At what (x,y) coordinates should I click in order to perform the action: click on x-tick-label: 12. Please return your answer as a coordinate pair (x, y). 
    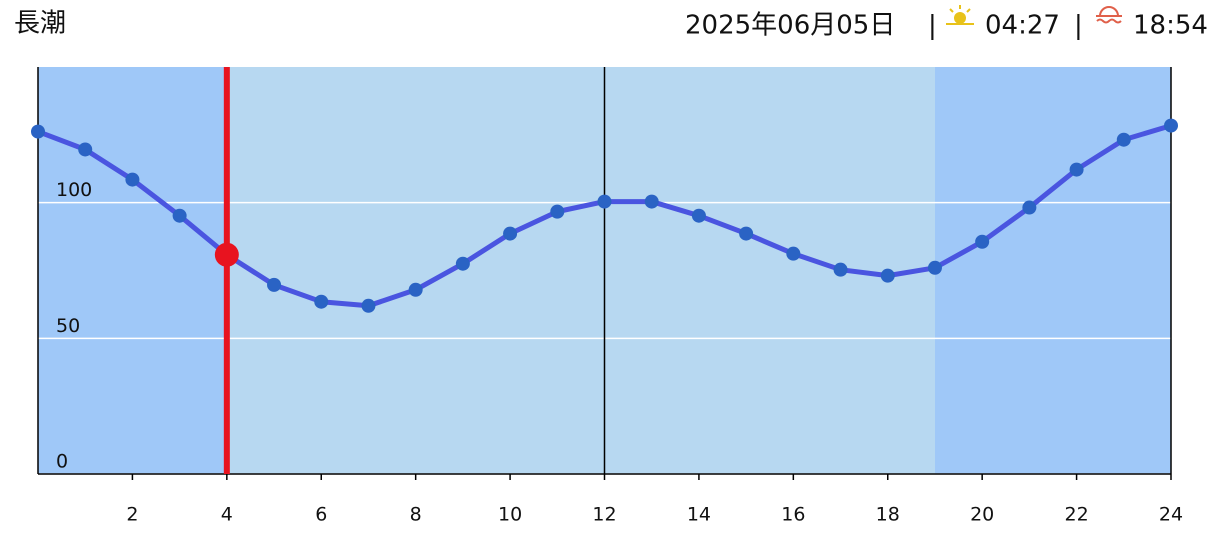
    Looking at the image, I should click on (604, 515).